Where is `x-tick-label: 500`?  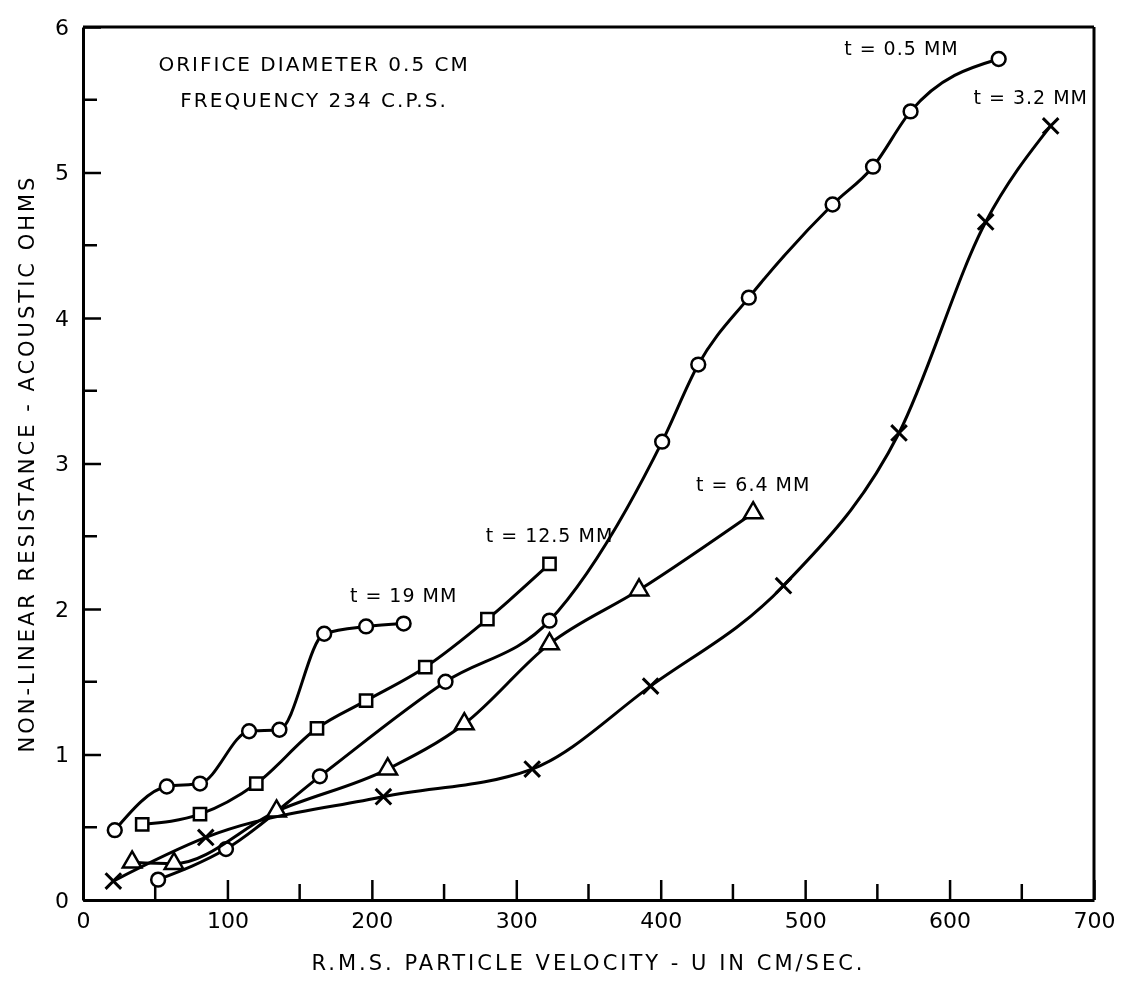
x-tick-label: 500 is located at coordinates (805, 920).